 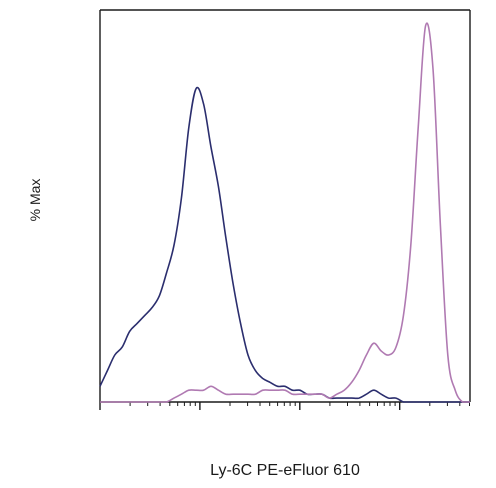 What do you see at coordinates (285, 470) in the screenshot?
I see `x-axis-label: Ly-6C PE-eFluor 610` at bounding box center [285, 470].